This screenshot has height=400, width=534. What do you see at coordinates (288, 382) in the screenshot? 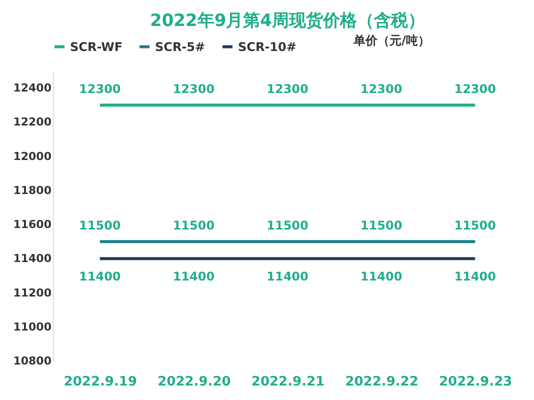
I see `x-tick-label: 2022.9.21` at bounding box center [288, 382].